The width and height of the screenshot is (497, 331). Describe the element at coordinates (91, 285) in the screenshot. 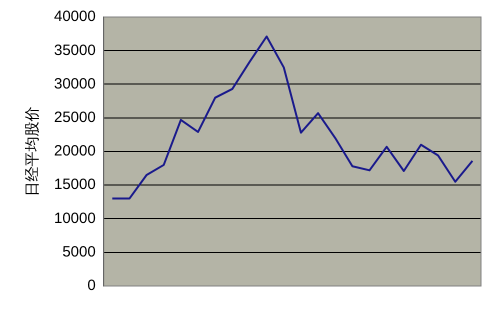

I see `y-tick-label: 0` at that location.